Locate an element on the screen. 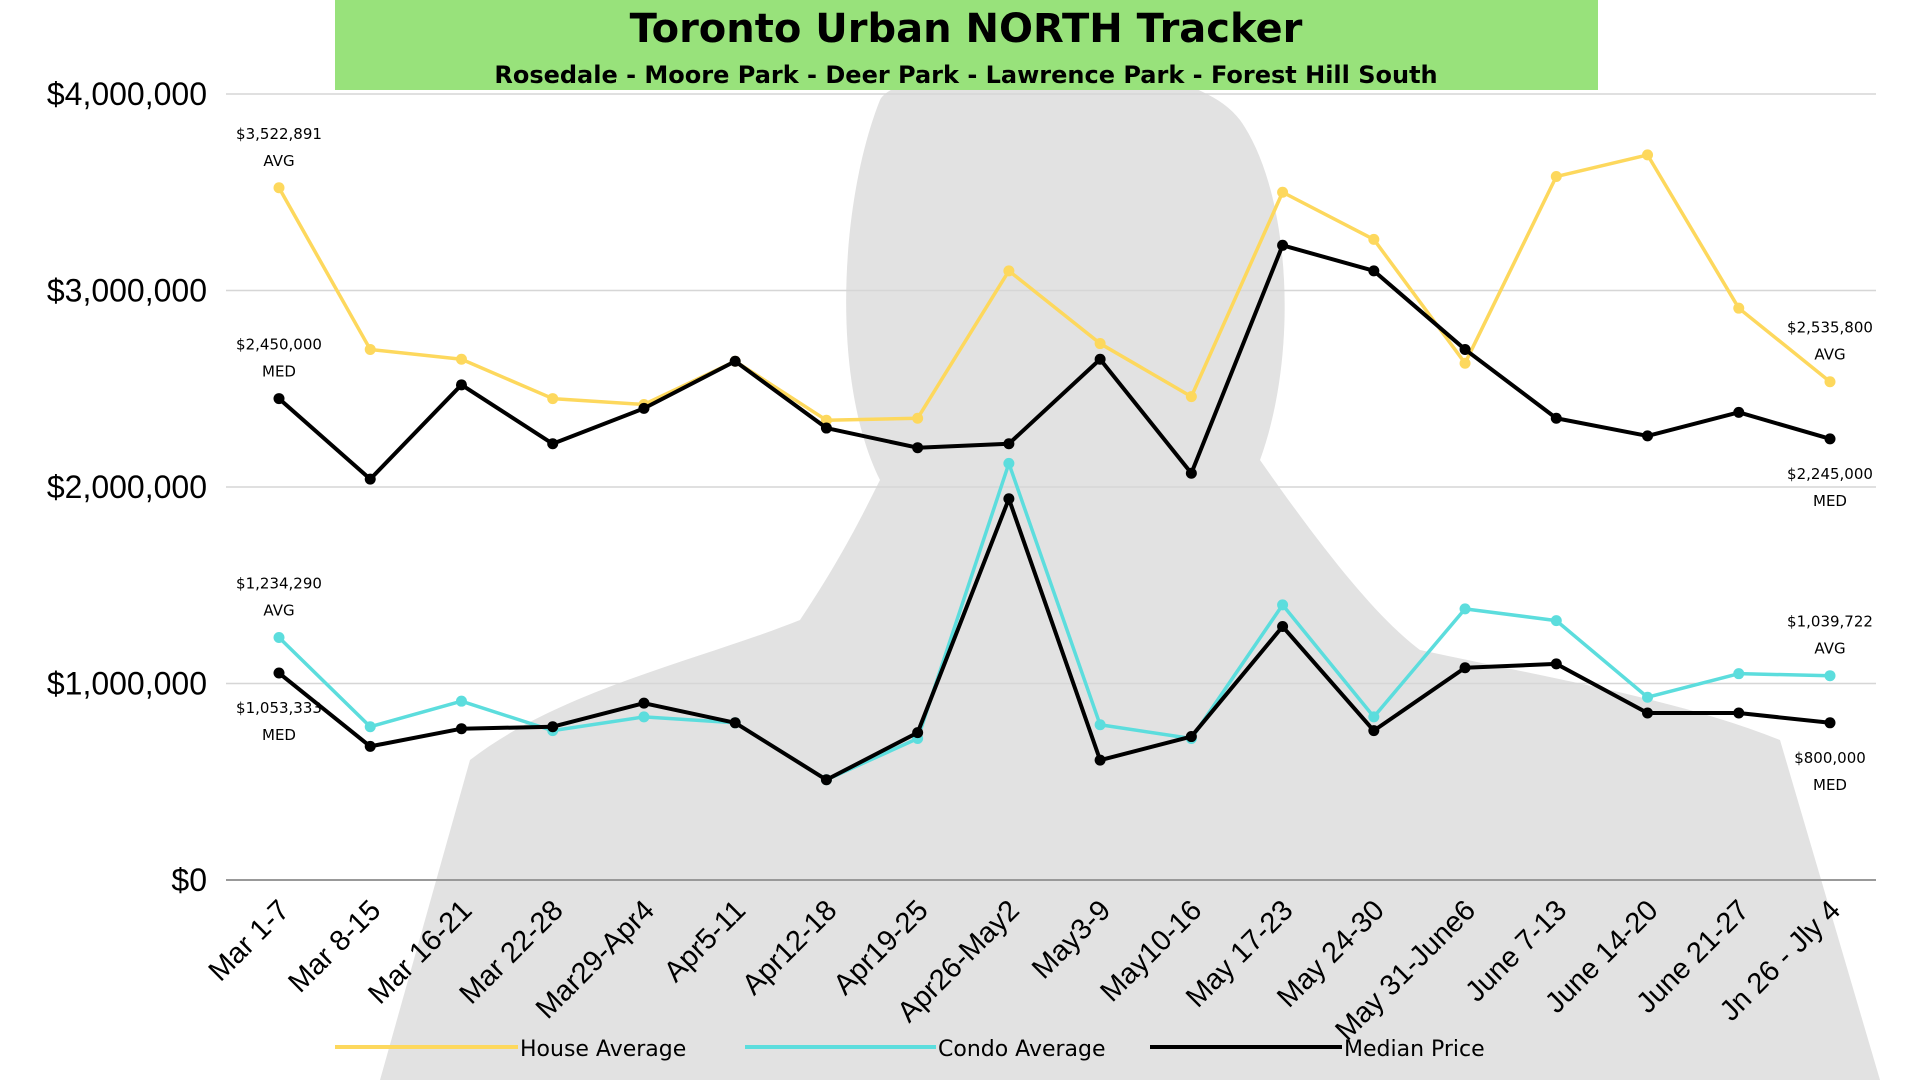  y-tick-label: $3,000,000 is located at coordinates (127, 291).